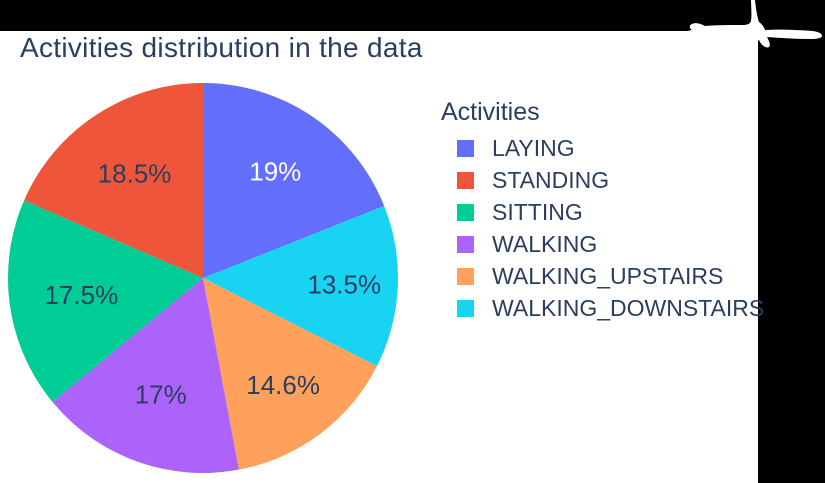 The image size is (825, 483). I want to click on legend-item-standing: STANDING, so click(610, 180).